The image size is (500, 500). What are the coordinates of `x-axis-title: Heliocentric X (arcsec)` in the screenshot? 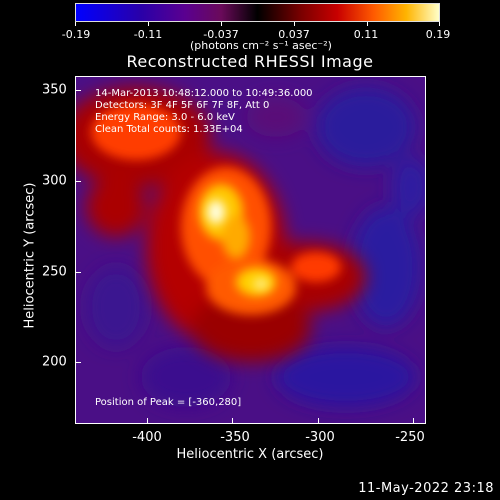 It's located at (250, 454).